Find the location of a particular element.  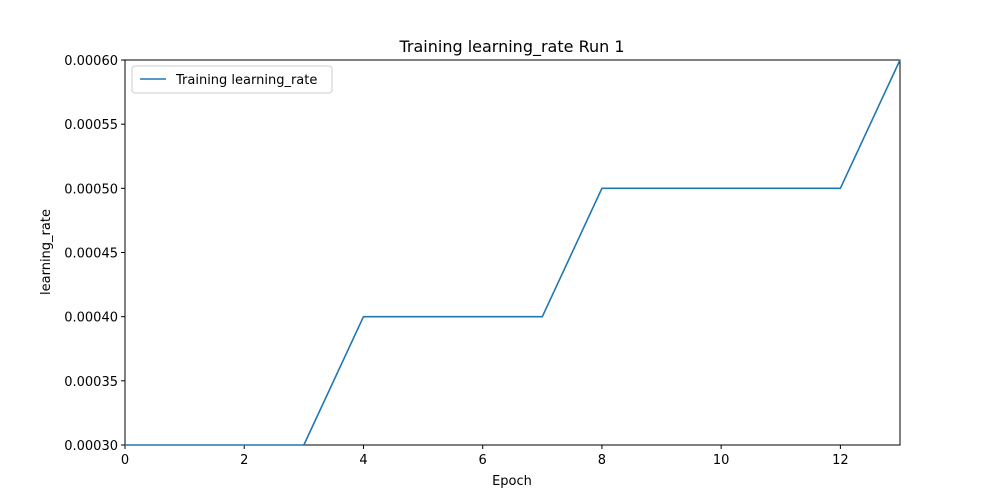

x-tick-label: 0 is located at coordinates (125, 460).